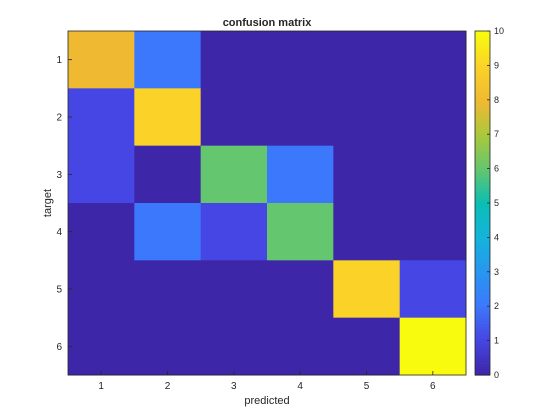  Describe the element at coordinates (496, 272) in the screenshot. I see `colorbar-tick-label: 3` at that location.